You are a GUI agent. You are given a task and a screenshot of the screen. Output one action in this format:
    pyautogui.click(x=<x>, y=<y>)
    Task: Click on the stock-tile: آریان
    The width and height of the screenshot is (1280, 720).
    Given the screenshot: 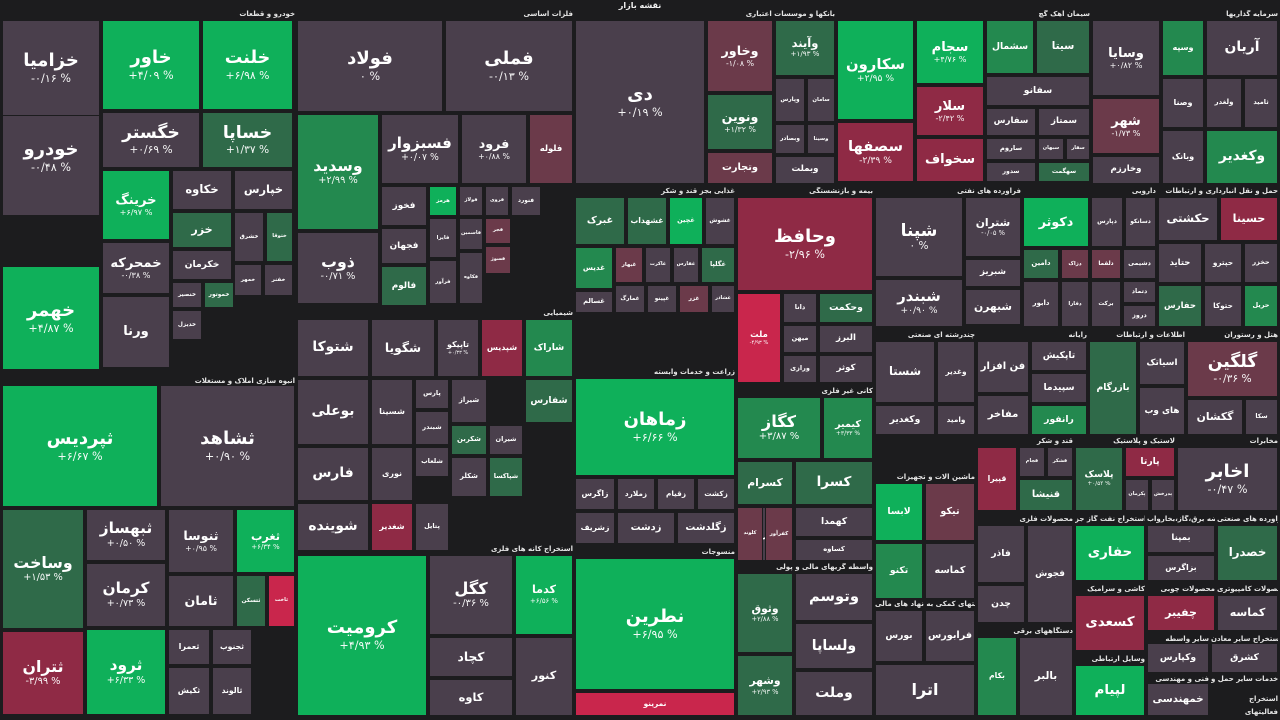 What is the action you would take?
    pyautogui.click(x=1242, y=48)
    